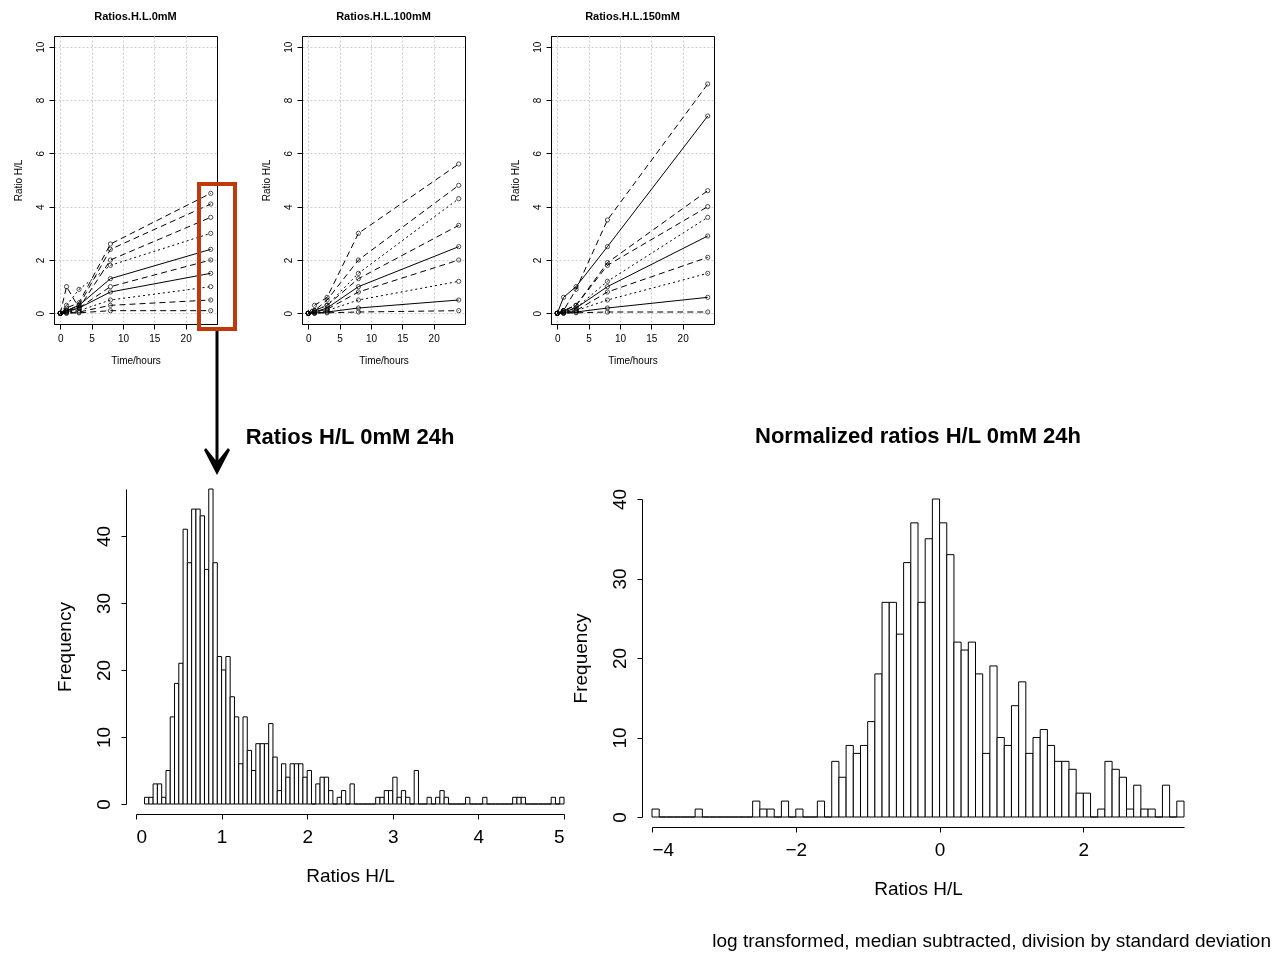  What do you see at coordinates (135, 16) in the screenshot?
I see `chart-title: Ratios.H.L.0mM` at bounding box center [135, 16].